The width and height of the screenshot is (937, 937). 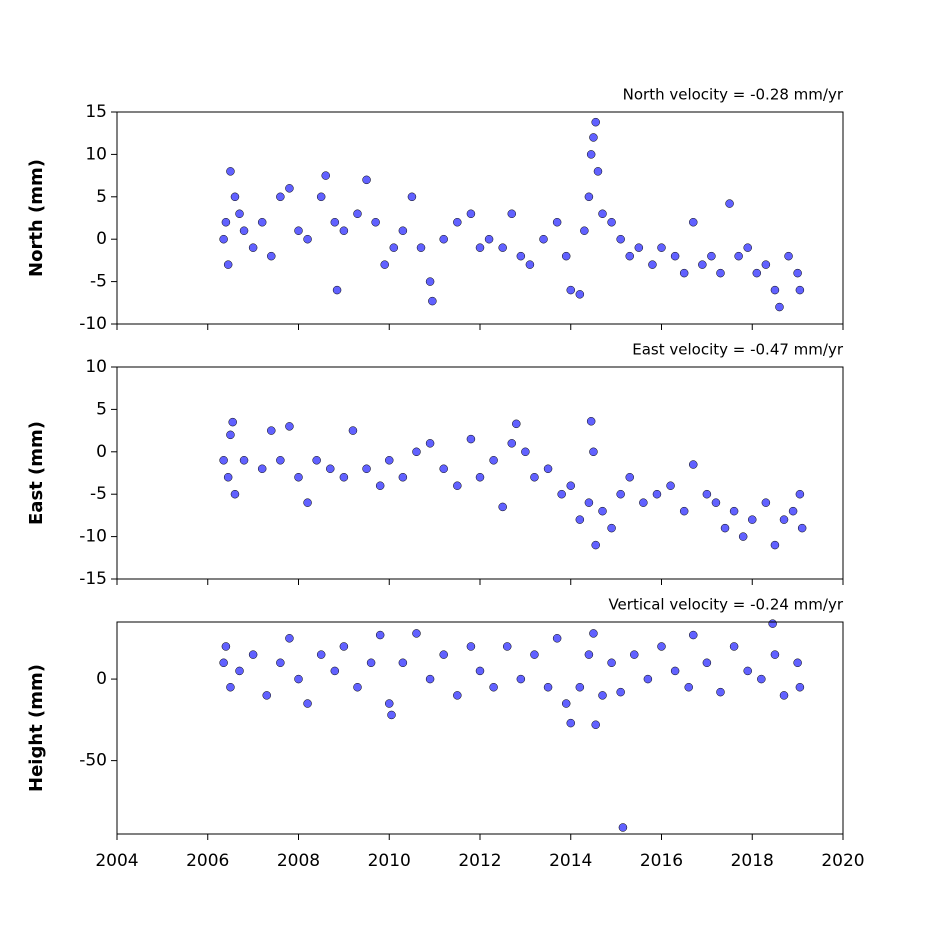 I want to click on y-tick-label: -15, so click(x=93, y=579).